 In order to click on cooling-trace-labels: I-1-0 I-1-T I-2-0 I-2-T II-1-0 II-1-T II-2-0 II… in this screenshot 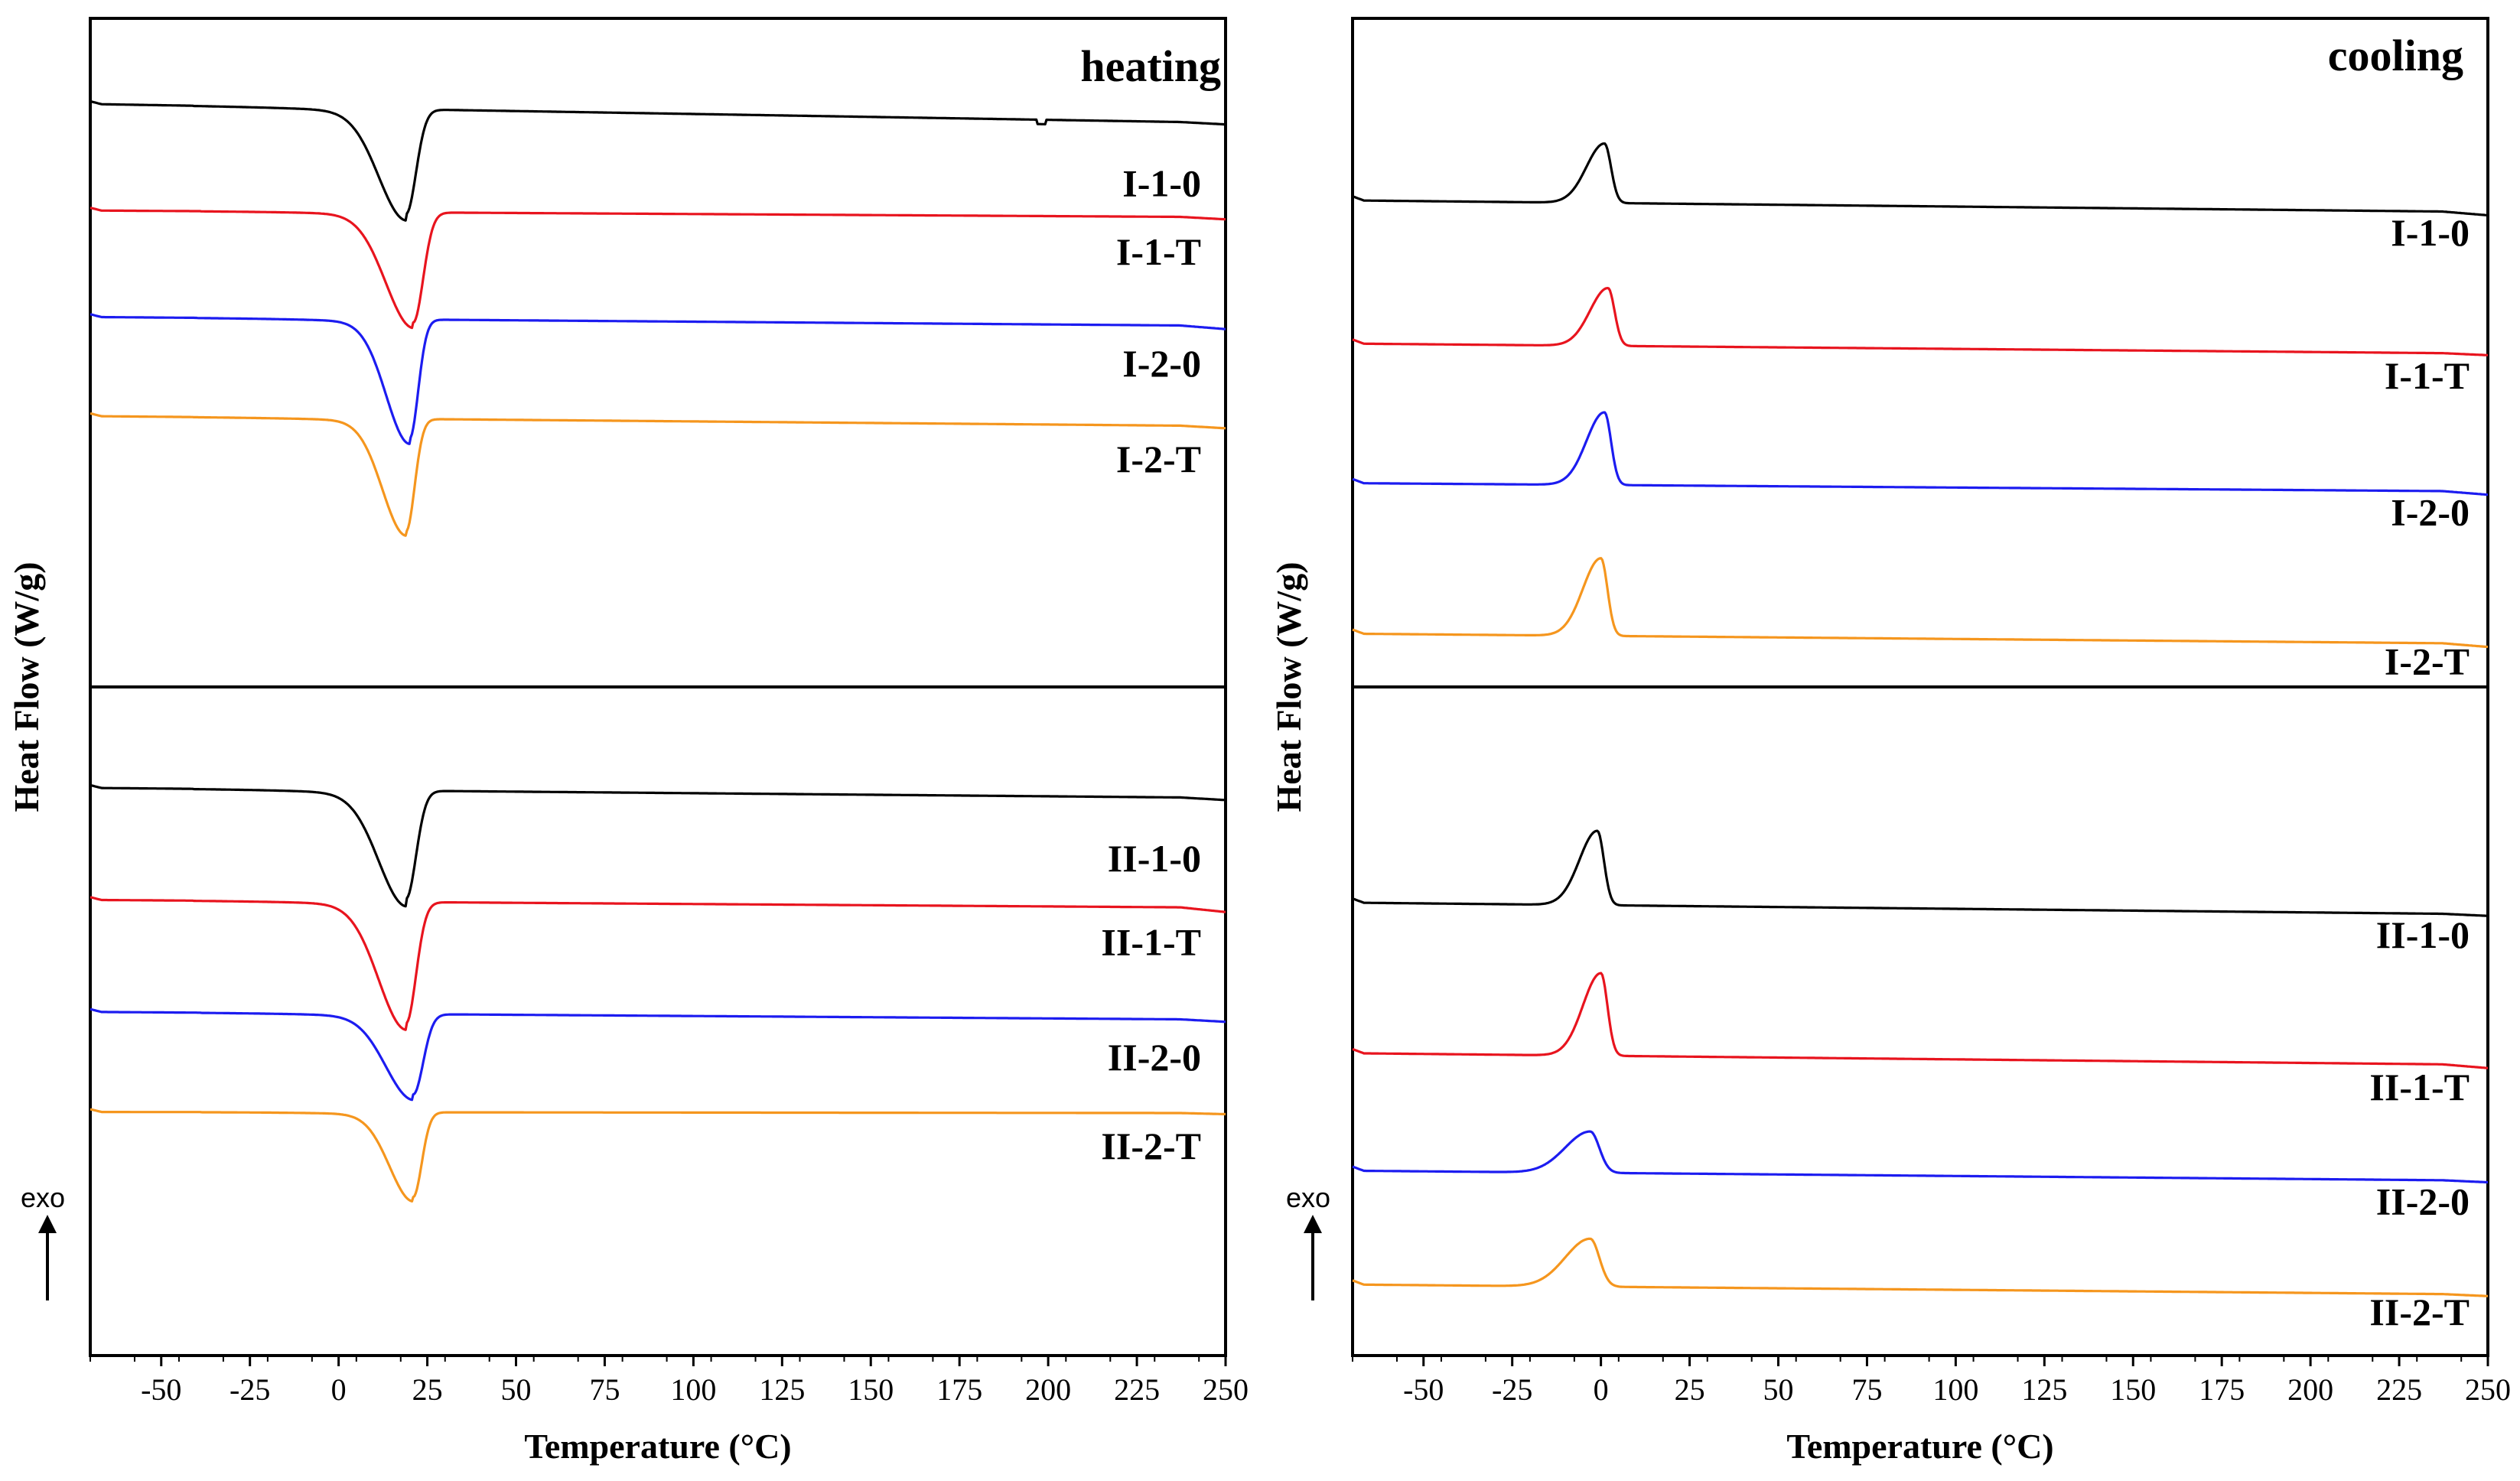, I will do `click(2419, 772)`.